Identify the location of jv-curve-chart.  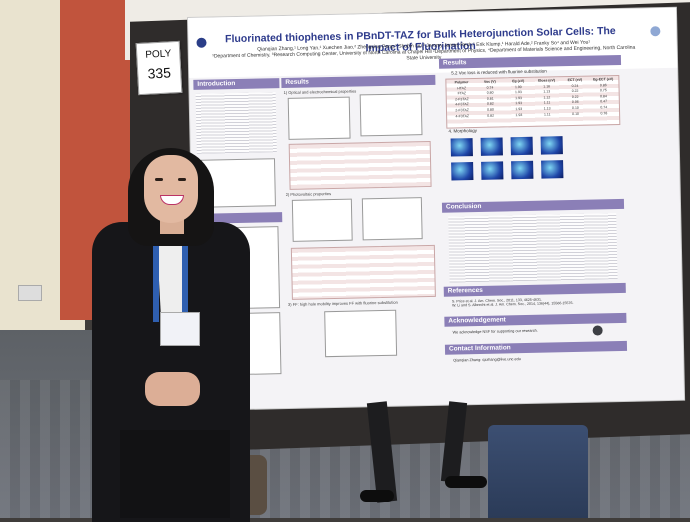
(322, 220).